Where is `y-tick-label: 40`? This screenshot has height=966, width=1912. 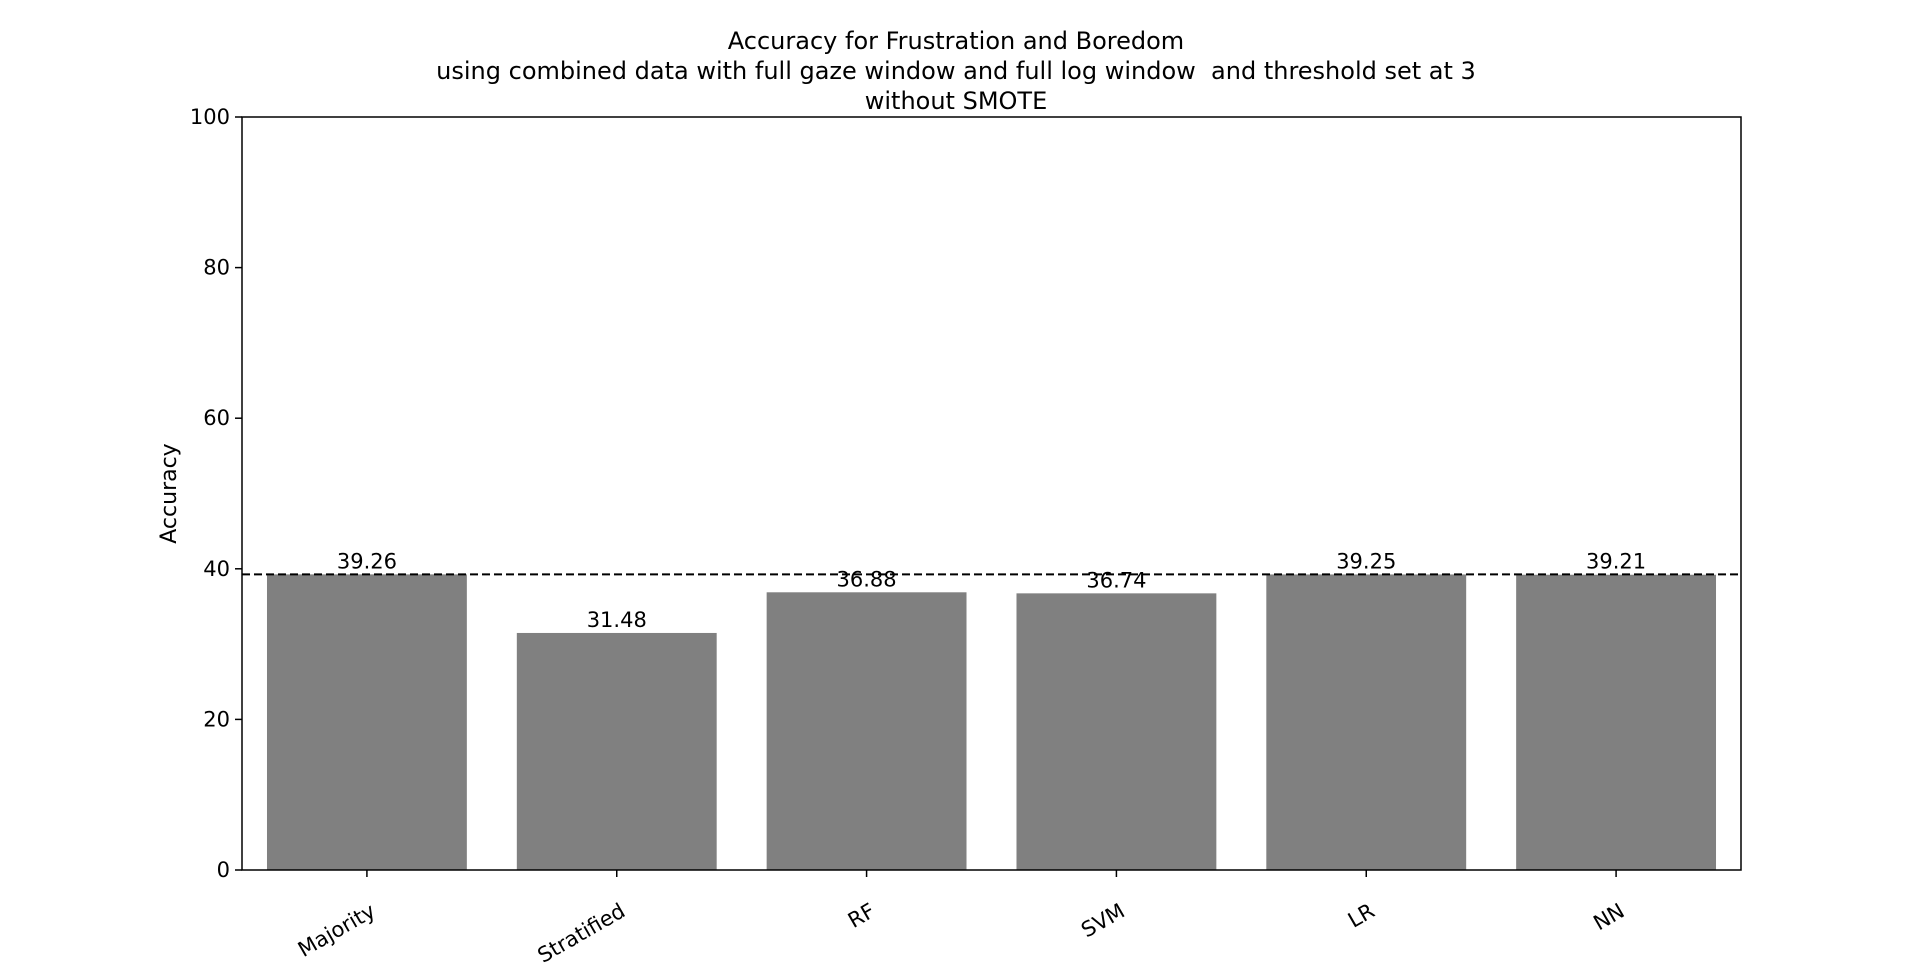
y-tick-label: 40 is located at coordinates (216, 569).